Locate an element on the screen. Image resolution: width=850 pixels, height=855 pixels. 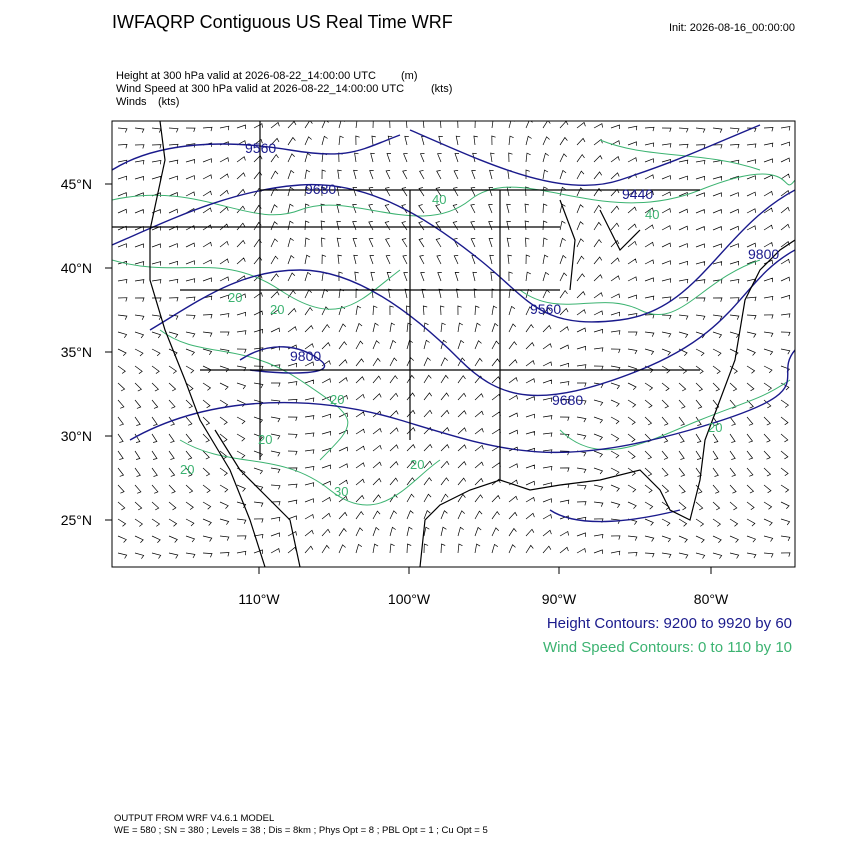
field-label: Winds is located at coordinates (131, 102).